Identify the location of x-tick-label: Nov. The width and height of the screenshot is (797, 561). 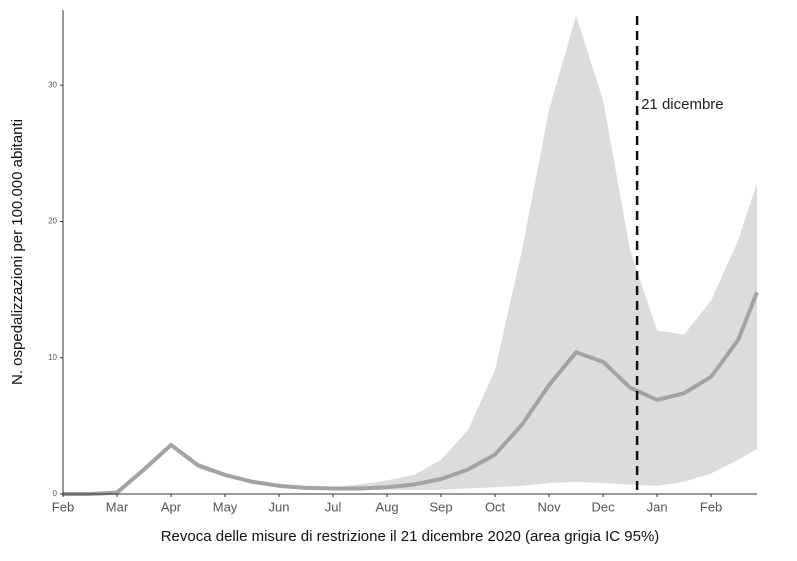
(550, 506).